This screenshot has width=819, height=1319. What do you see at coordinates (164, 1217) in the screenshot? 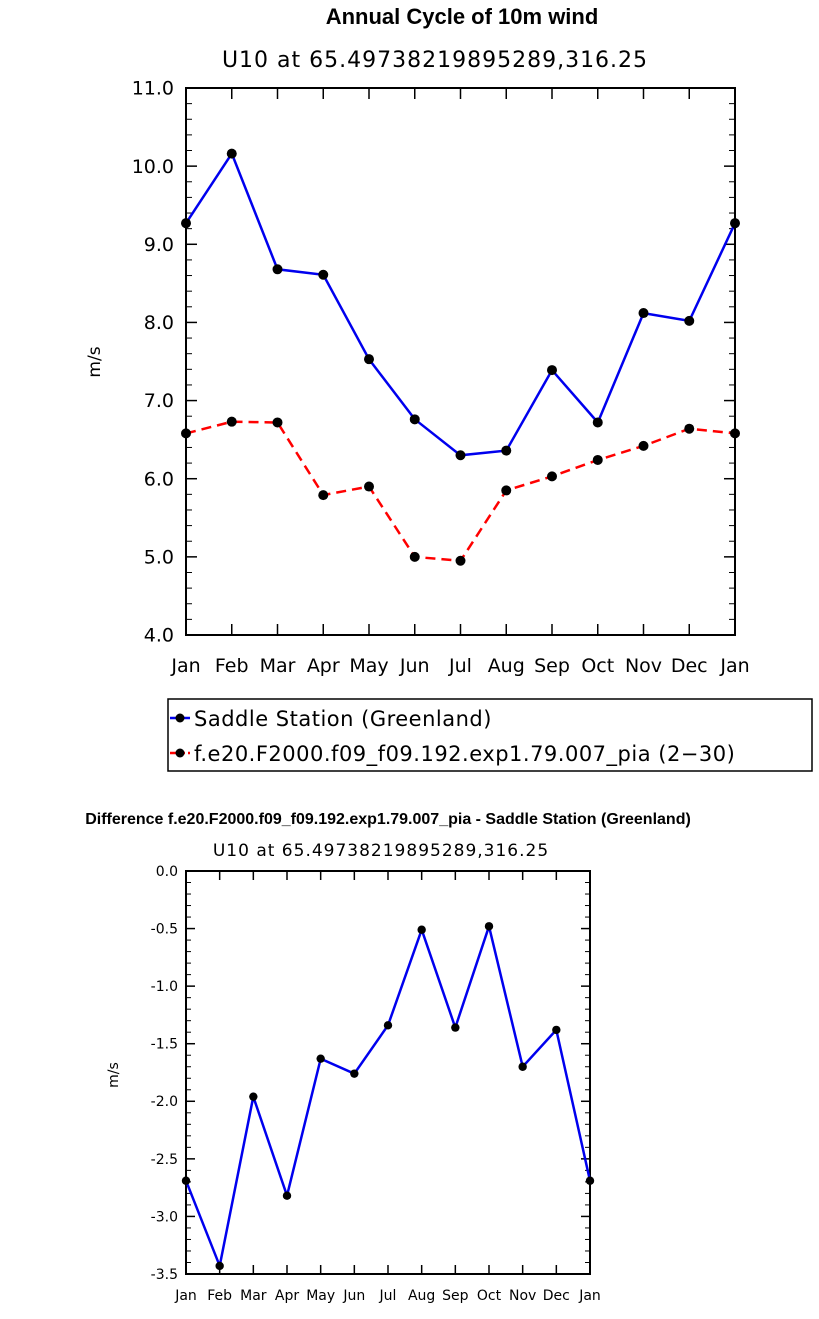
I see `chart2-ytick-label: -3.0` at bounding box center [164, 1217].